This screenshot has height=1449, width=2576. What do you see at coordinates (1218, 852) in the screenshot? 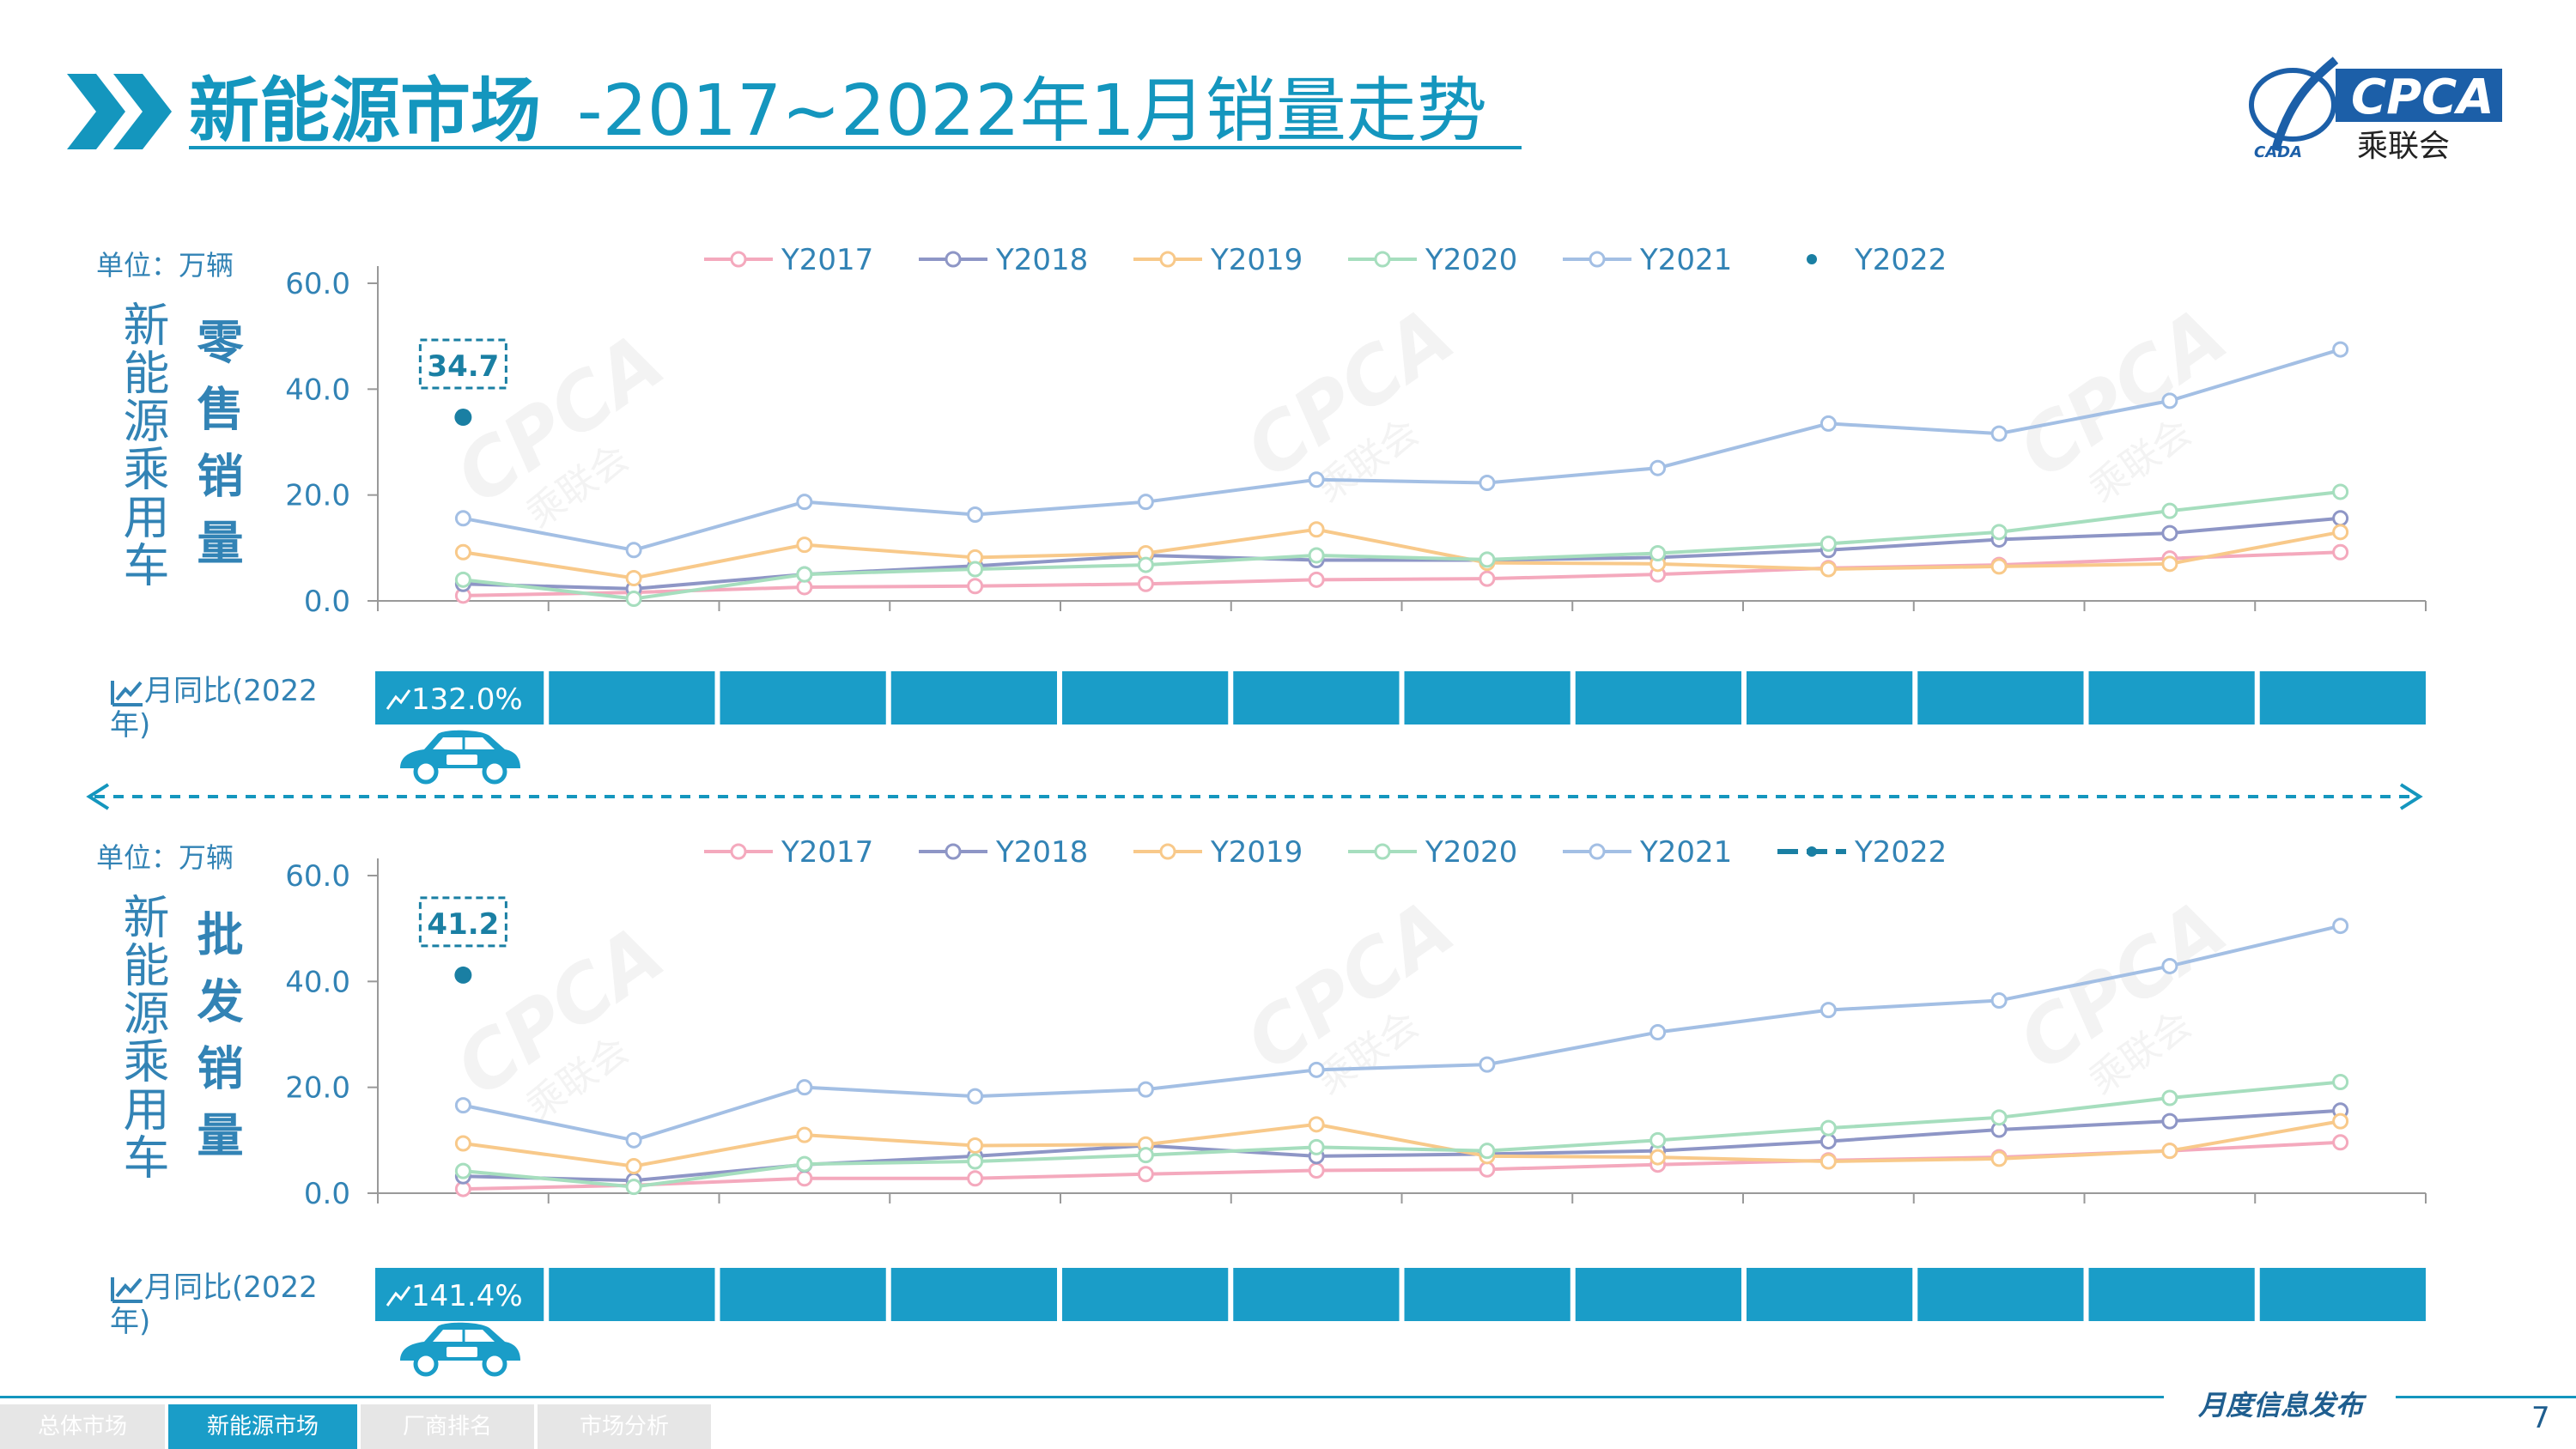
I see `legend-item-y2019: Y2019` at bounding box center [1218, 852].